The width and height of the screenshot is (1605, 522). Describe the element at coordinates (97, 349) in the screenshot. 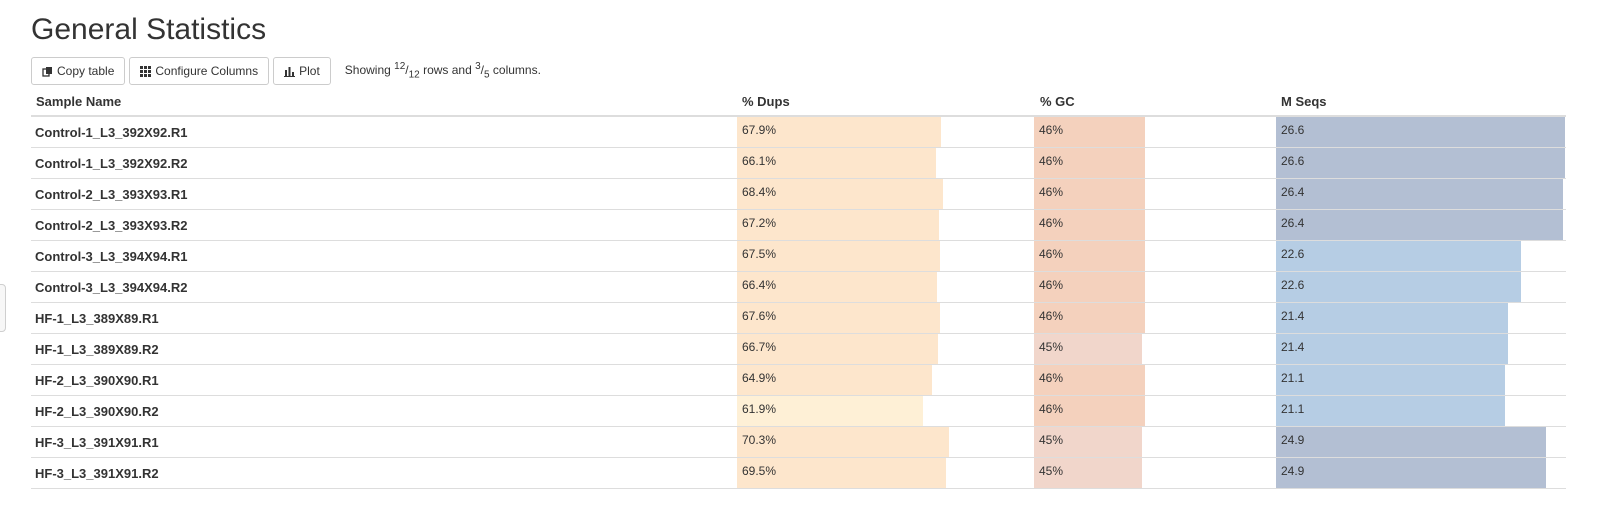

I see `sample-name-cell: HF-1_L3_389X89.R2` at that location.